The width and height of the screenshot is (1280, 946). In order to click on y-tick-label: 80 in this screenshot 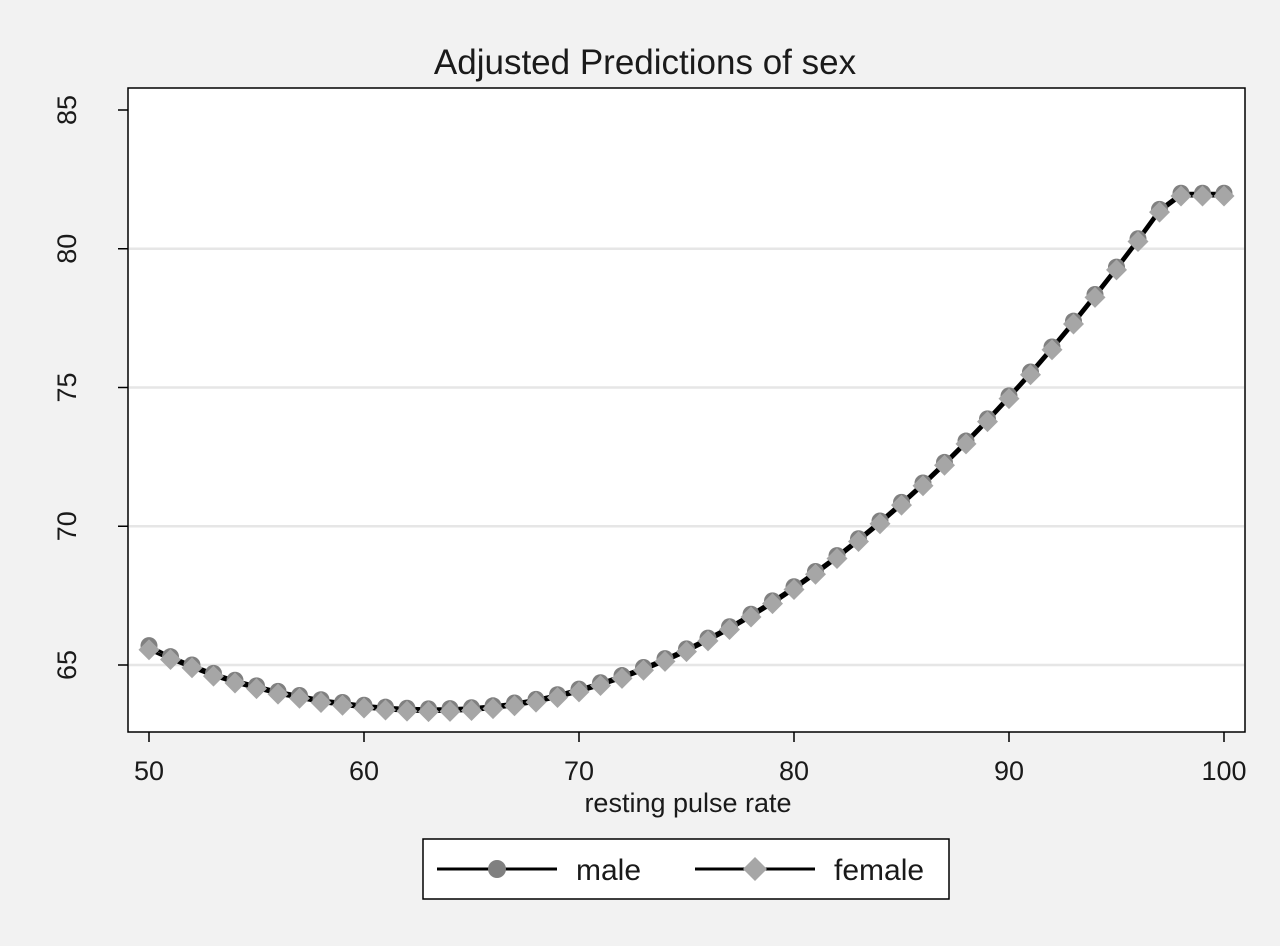, I will do `click(67, 249)`.